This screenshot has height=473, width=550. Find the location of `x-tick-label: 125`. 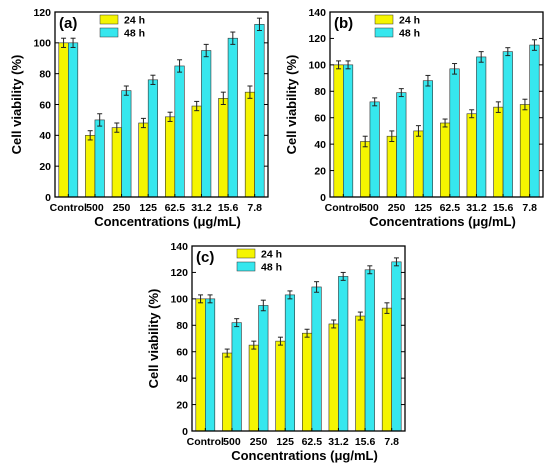

x-tick-label: 125 is located at coordinates (285, 442).